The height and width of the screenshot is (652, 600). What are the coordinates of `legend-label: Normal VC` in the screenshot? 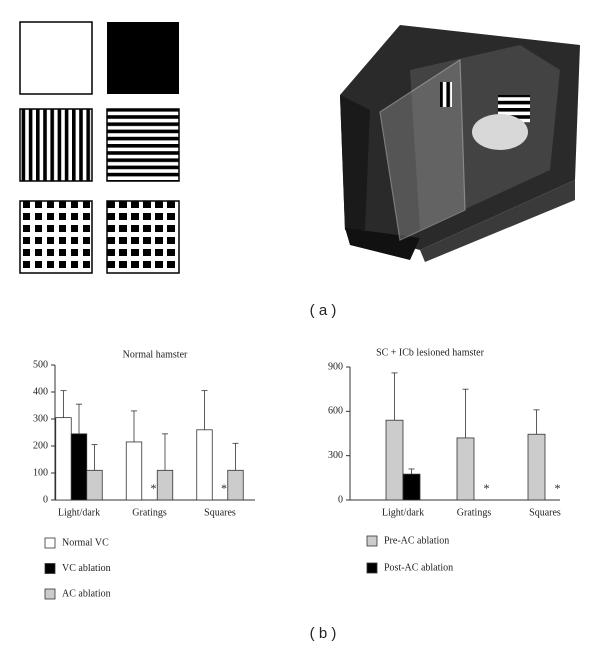 It's located at (85, 542).